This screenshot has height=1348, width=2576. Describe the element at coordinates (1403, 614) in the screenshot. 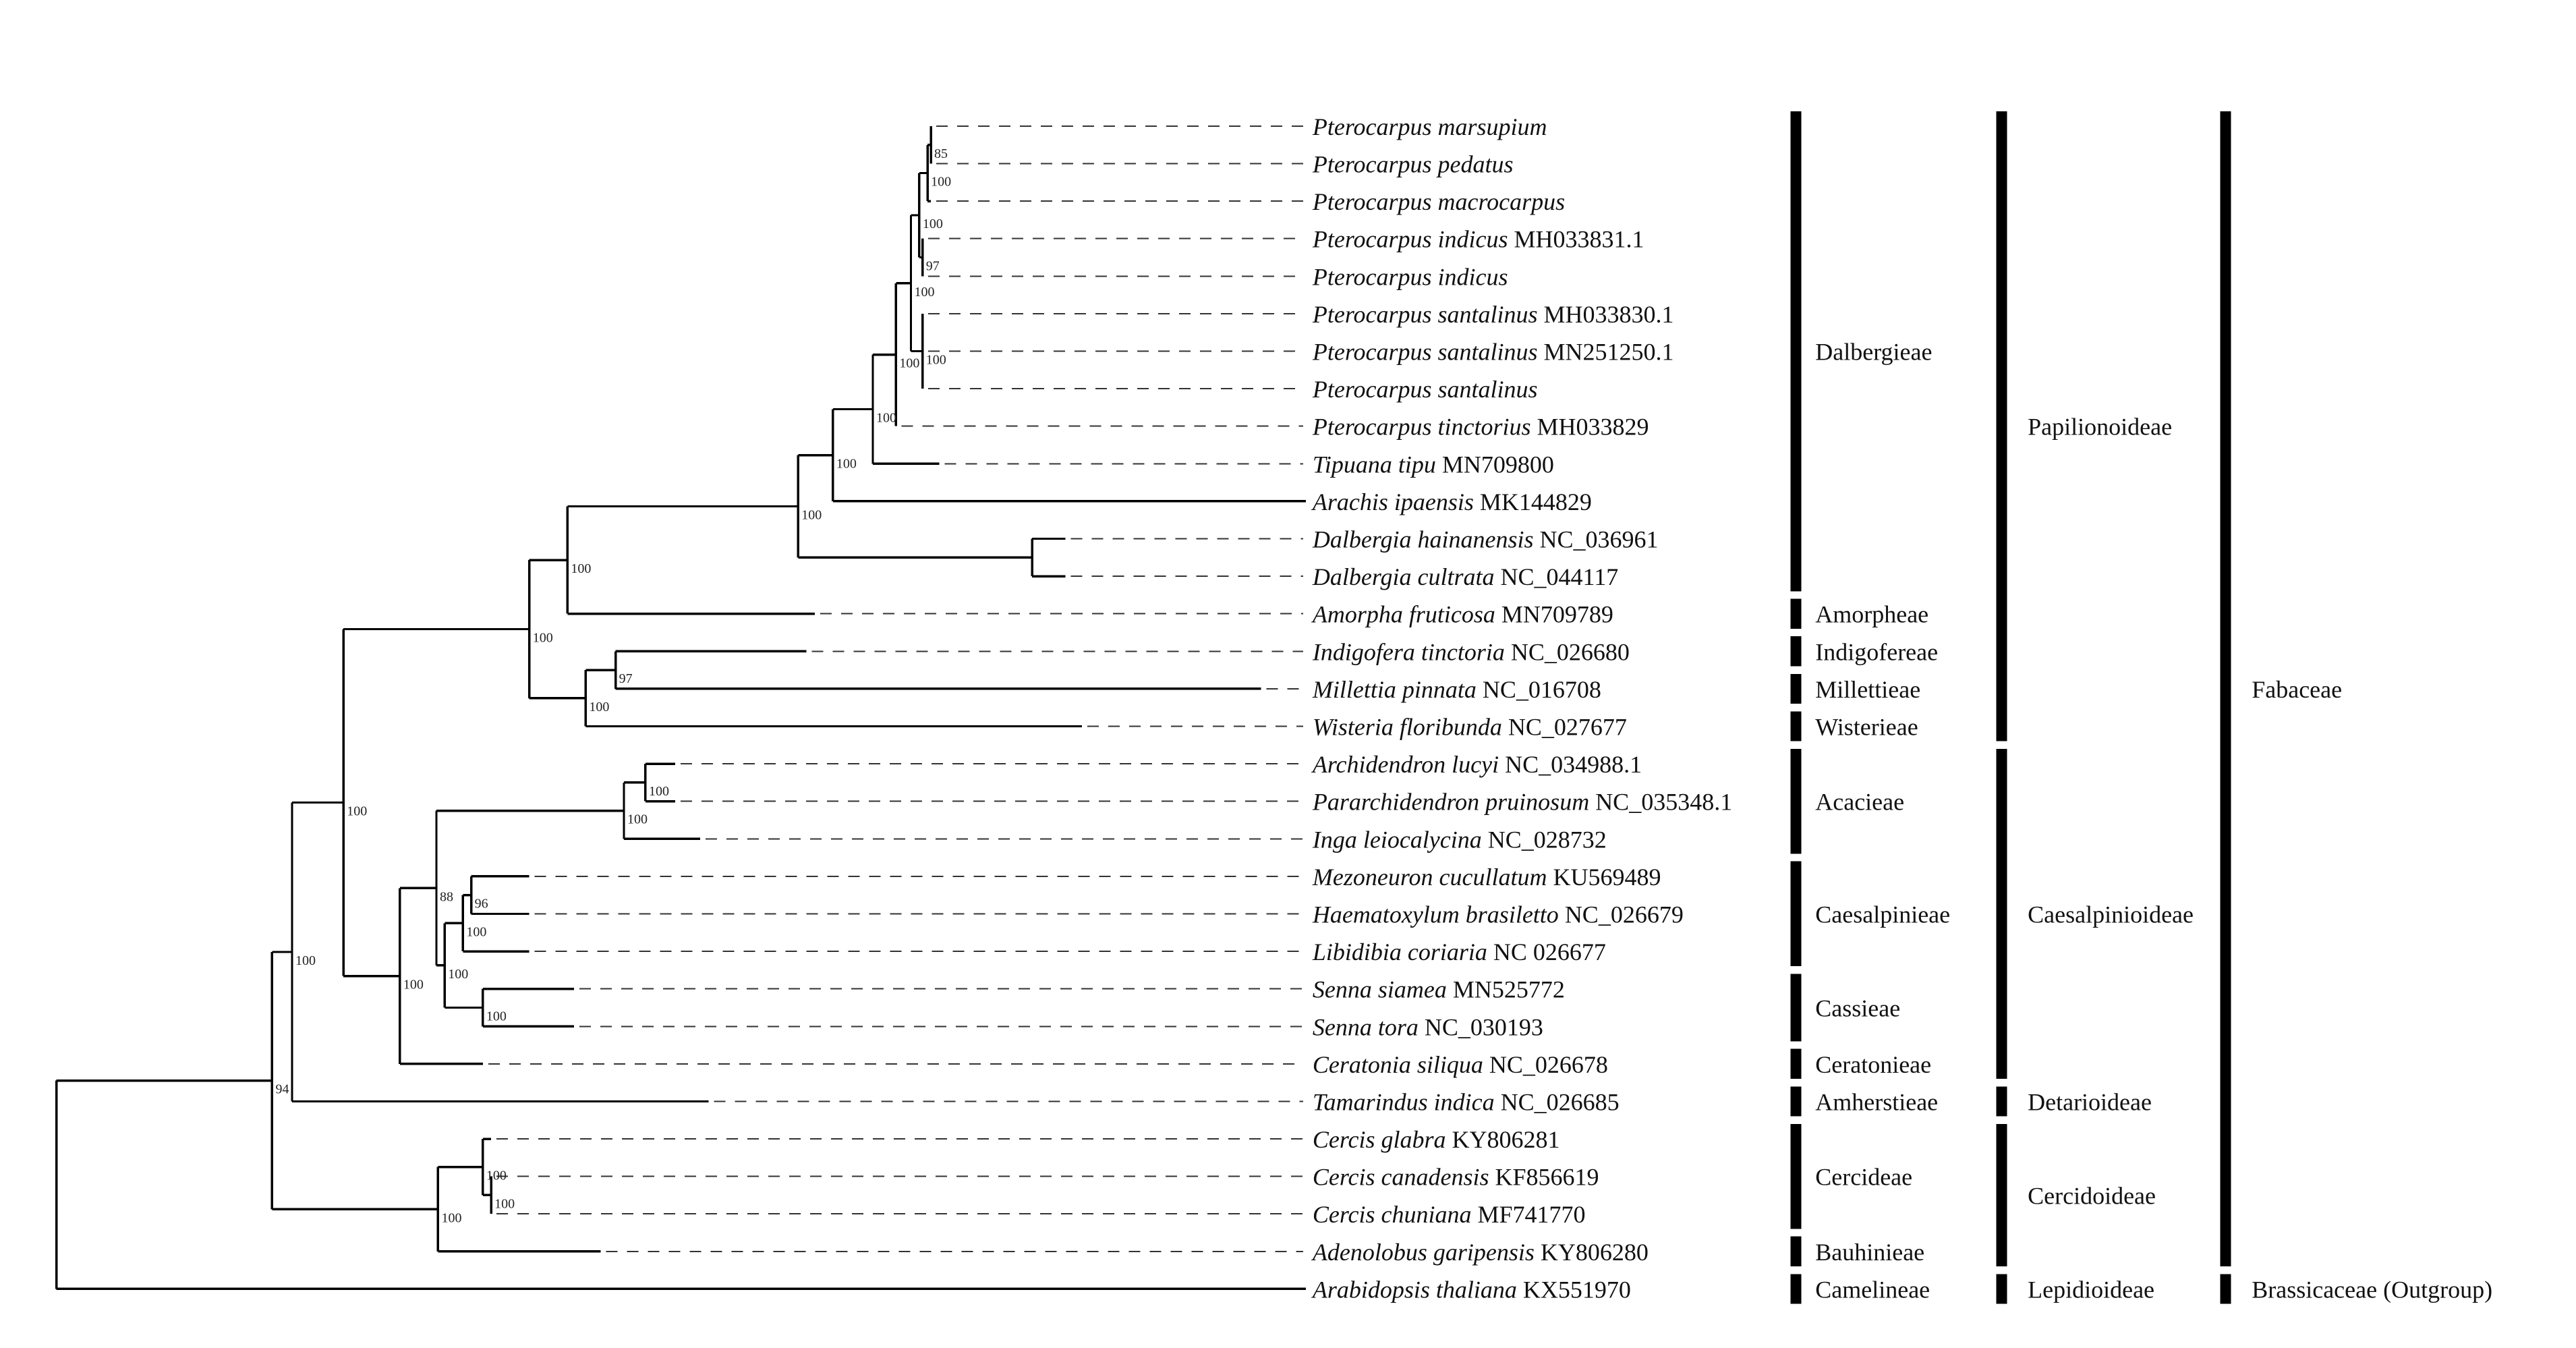

I see `species-name: Amorpha fruticosa` at that location.